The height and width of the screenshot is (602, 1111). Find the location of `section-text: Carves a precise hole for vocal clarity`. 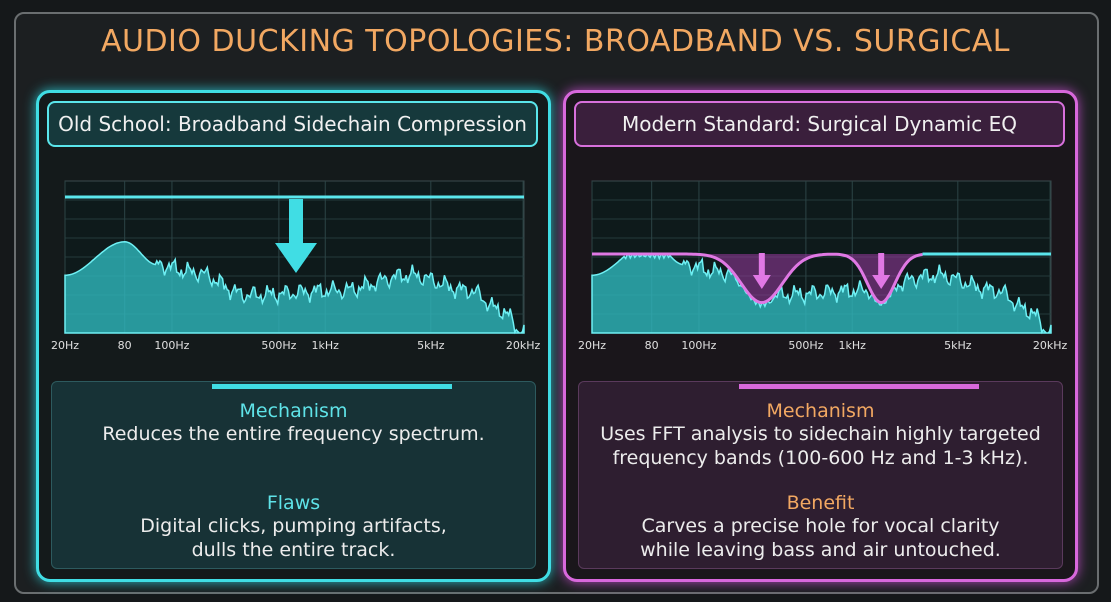

section-text: Carves a precise hole for vocal clarity is located at coordinates (820, 526).